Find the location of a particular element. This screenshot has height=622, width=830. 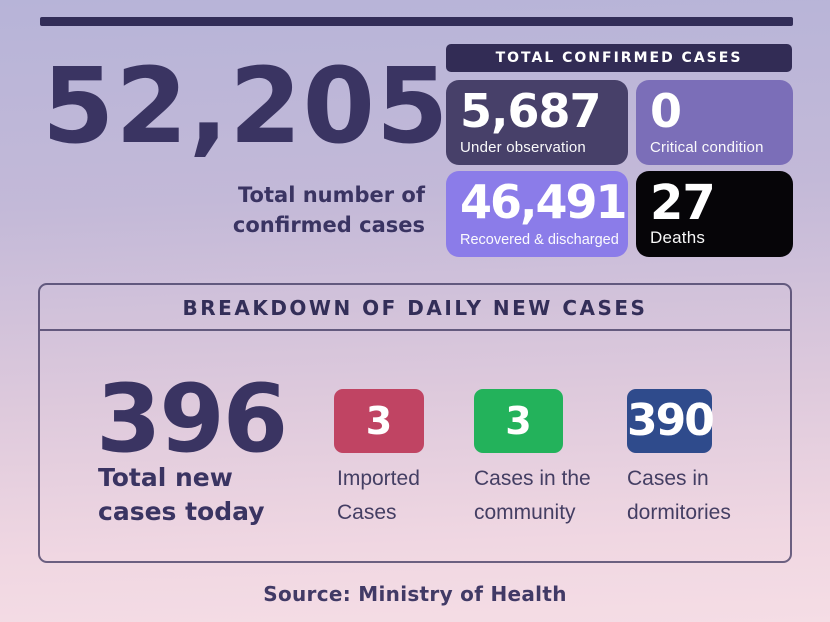

dormitory-cases-label: Cases in dormitories is located at coordinates (679, 496).